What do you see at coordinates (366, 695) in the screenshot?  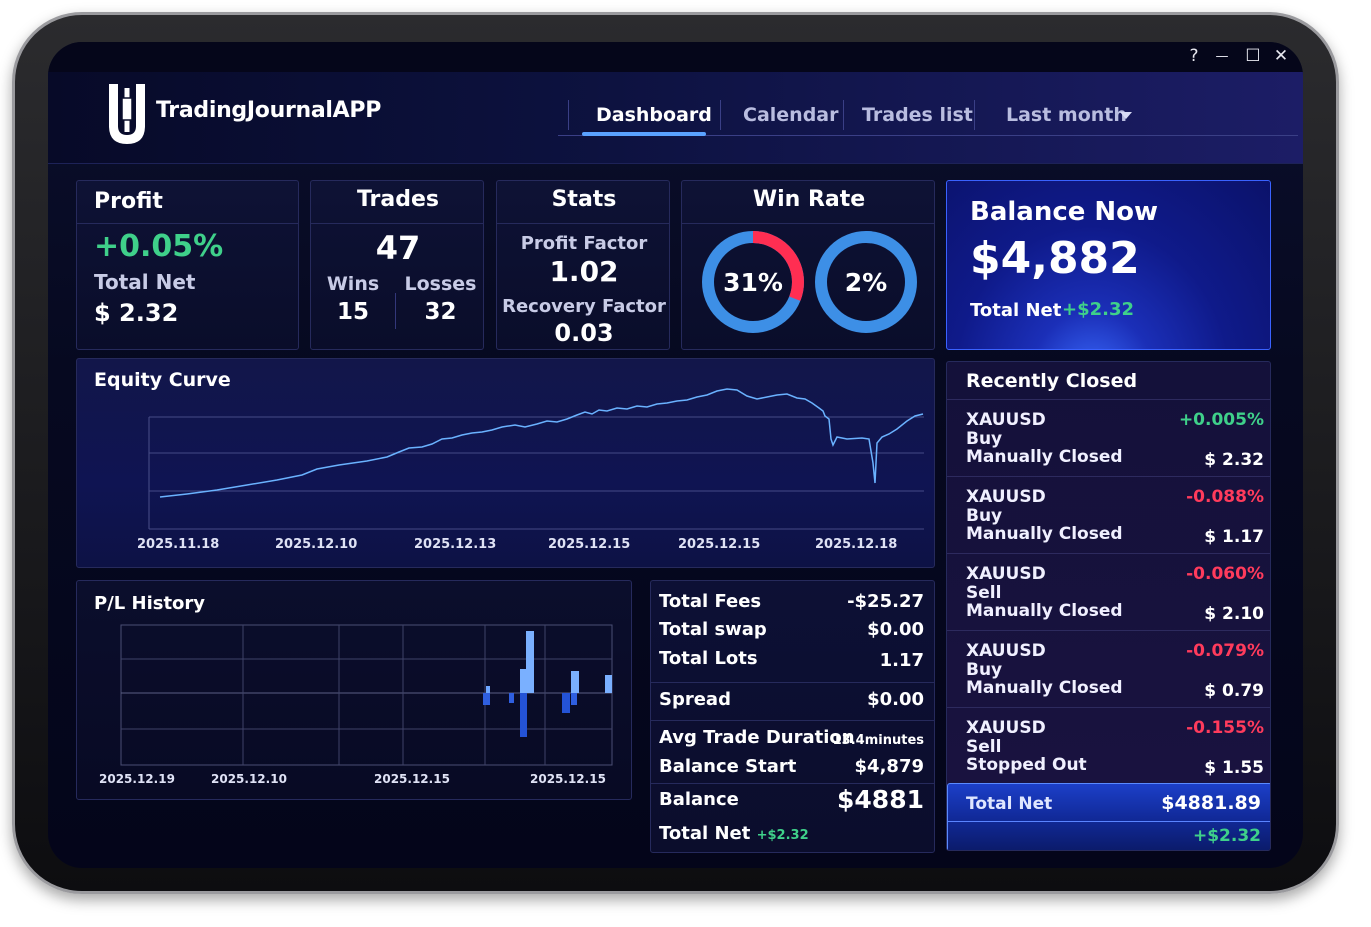 I see `pl-plot-frame` at bounding box center [366, 695].